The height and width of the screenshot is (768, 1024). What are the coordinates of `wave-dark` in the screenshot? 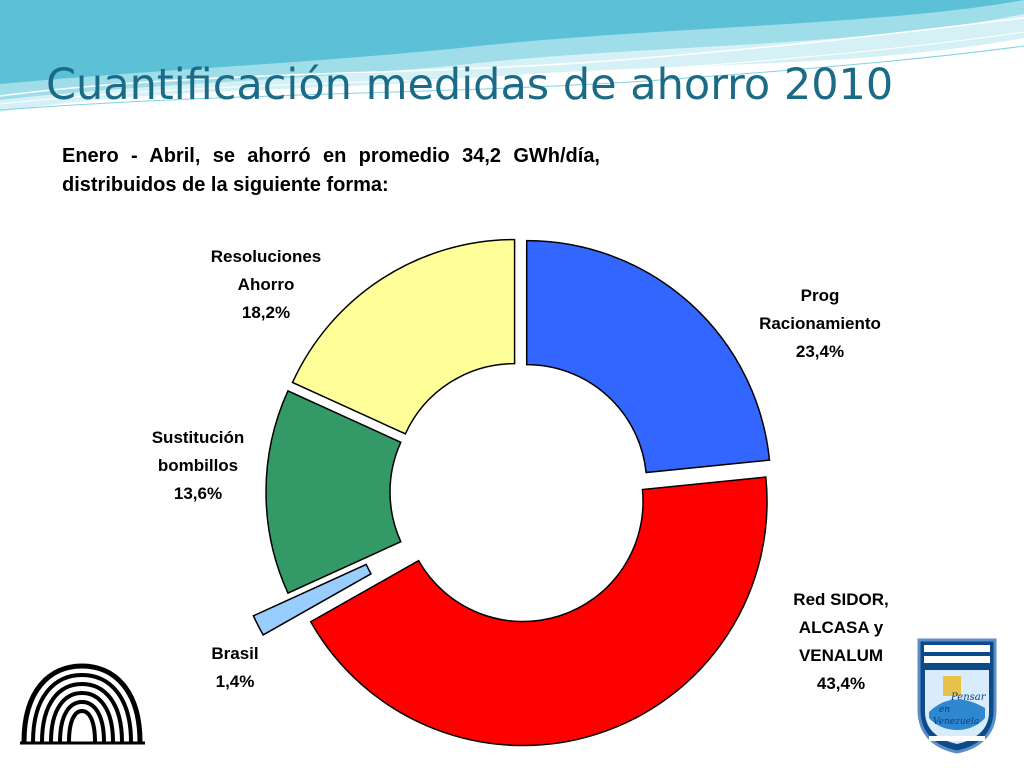 It's located at (512, 42).